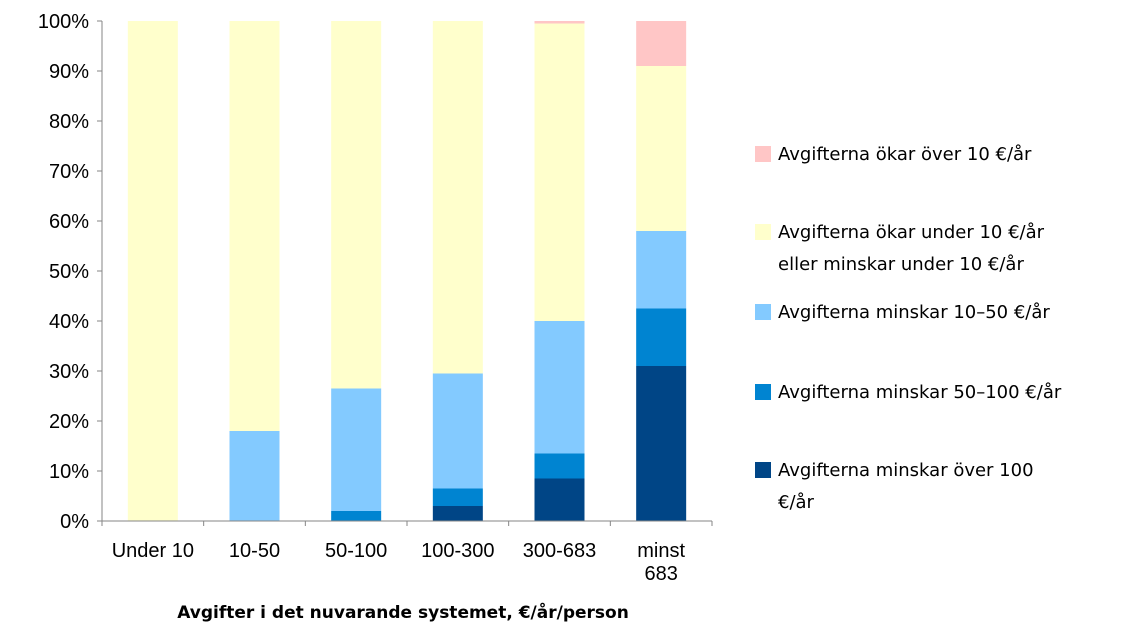  What do you see at coordinates (74, 522) in the screenshot?
I see `y-tick-label: 0%` at bounding box center [74, 522].